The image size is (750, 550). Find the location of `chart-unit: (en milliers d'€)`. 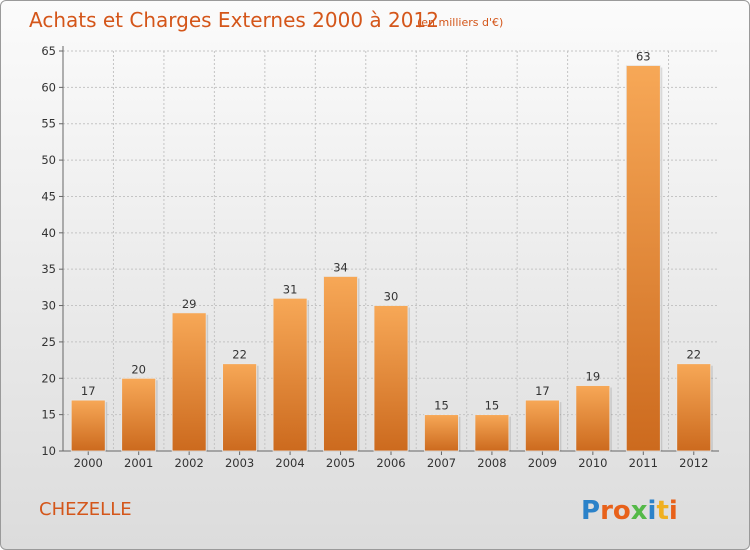

chart-unit: (en milliers d'€) is located at coordinates (460, 22).